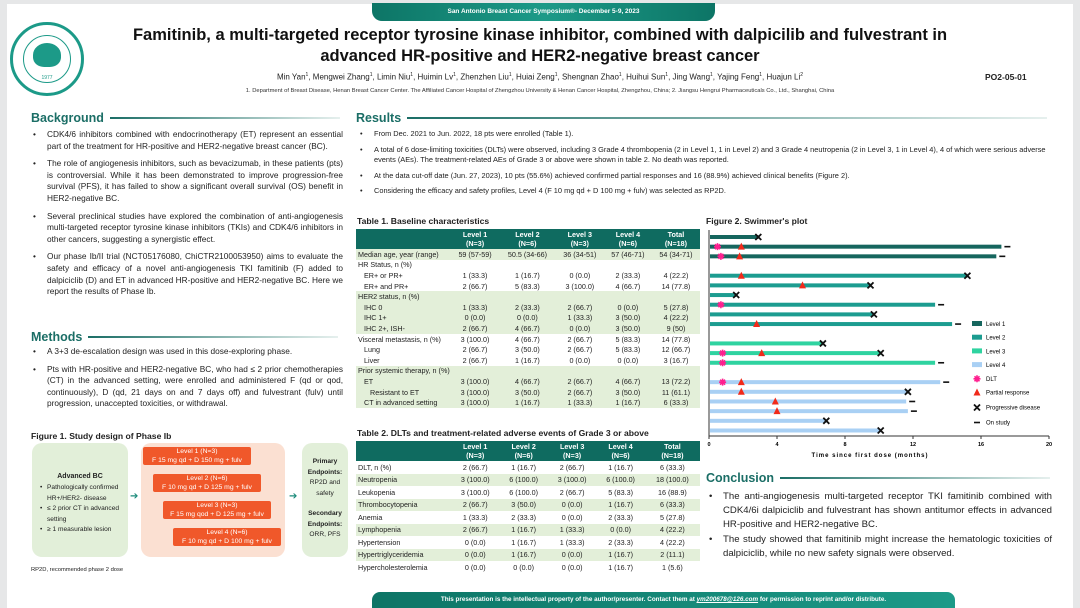  I want to click on cell-value: 2 (33.3), so click(620, 542).